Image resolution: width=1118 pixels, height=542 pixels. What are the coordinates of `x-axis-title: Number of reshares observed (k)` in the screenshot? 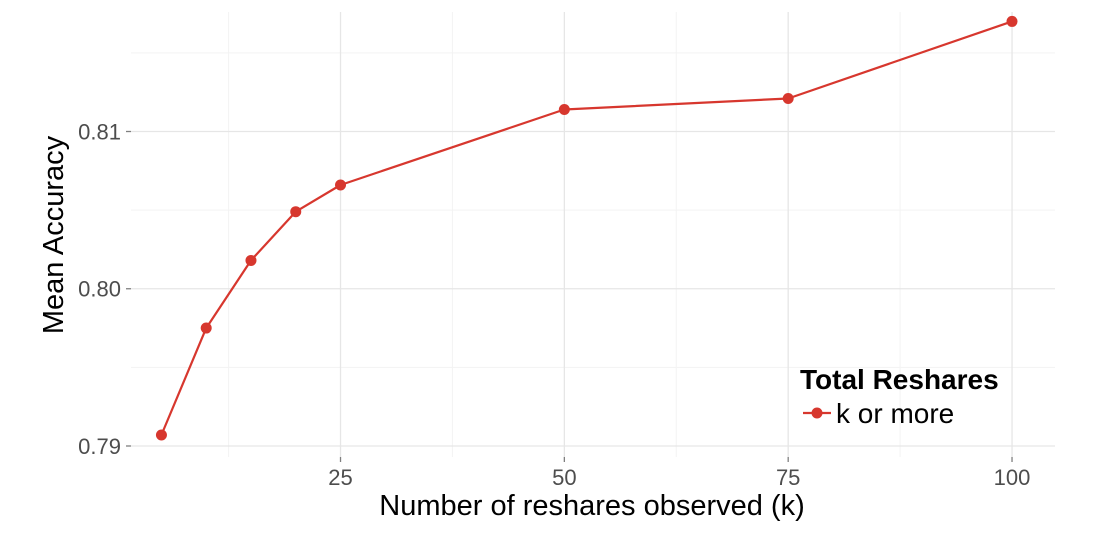 It's located at (592, 506).